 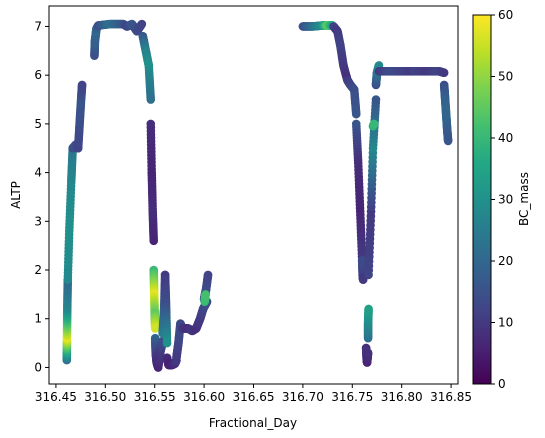 I want to click on x-tick-label: 316.80, so click(x=402, y=397).